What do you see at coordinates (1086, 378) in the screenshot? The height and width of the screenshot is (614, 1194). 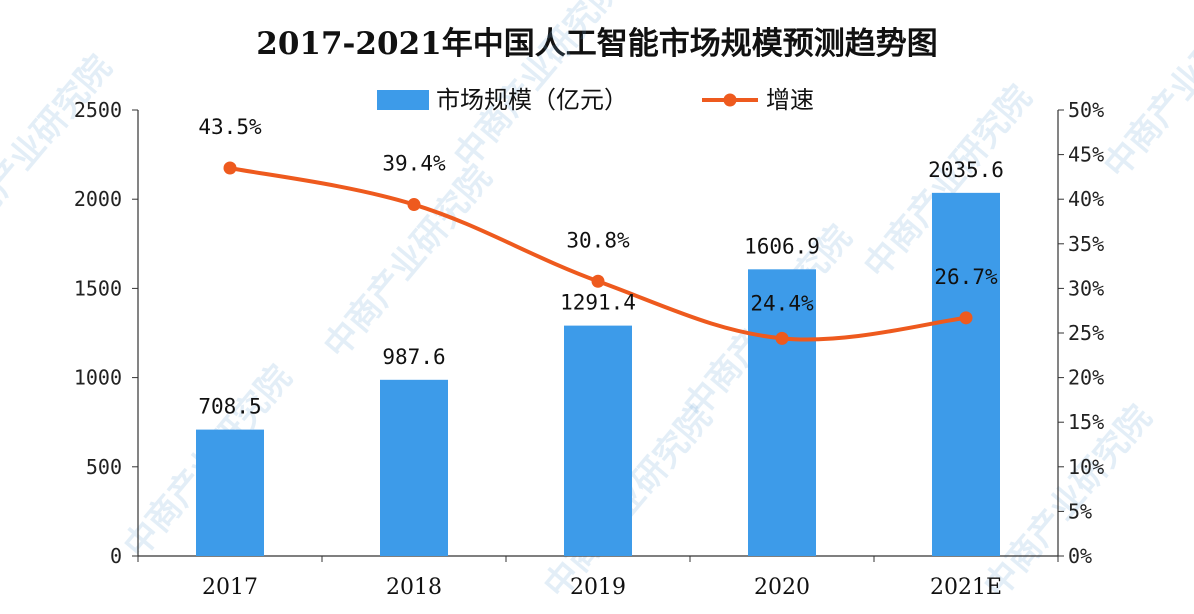 I see `right-tick-label: 20%` at bounding box center [1086, 378].